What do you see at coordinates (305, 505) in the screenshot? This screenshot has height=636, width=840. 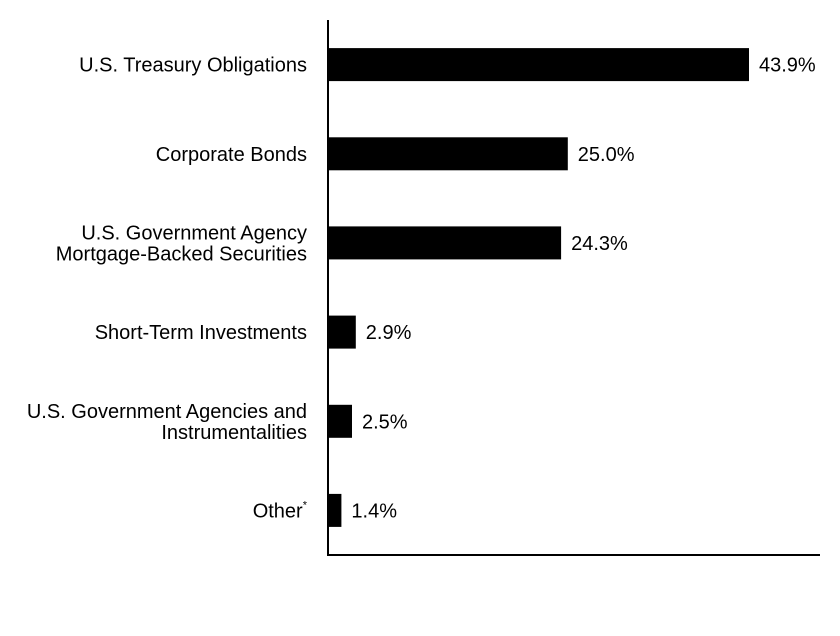 I see `footnote-marker: *` at bounding box center [305, 505].